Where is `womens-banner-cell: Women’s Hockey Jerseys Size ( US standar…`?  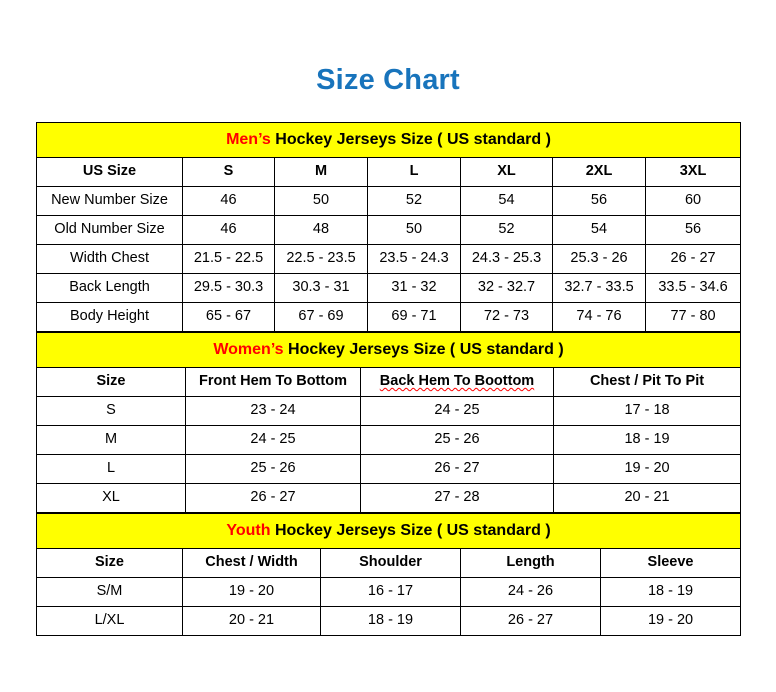 womens-banner-cell: Women’s Hockey Jerseys Size ( US standar… is located at coordinates (388, 350).